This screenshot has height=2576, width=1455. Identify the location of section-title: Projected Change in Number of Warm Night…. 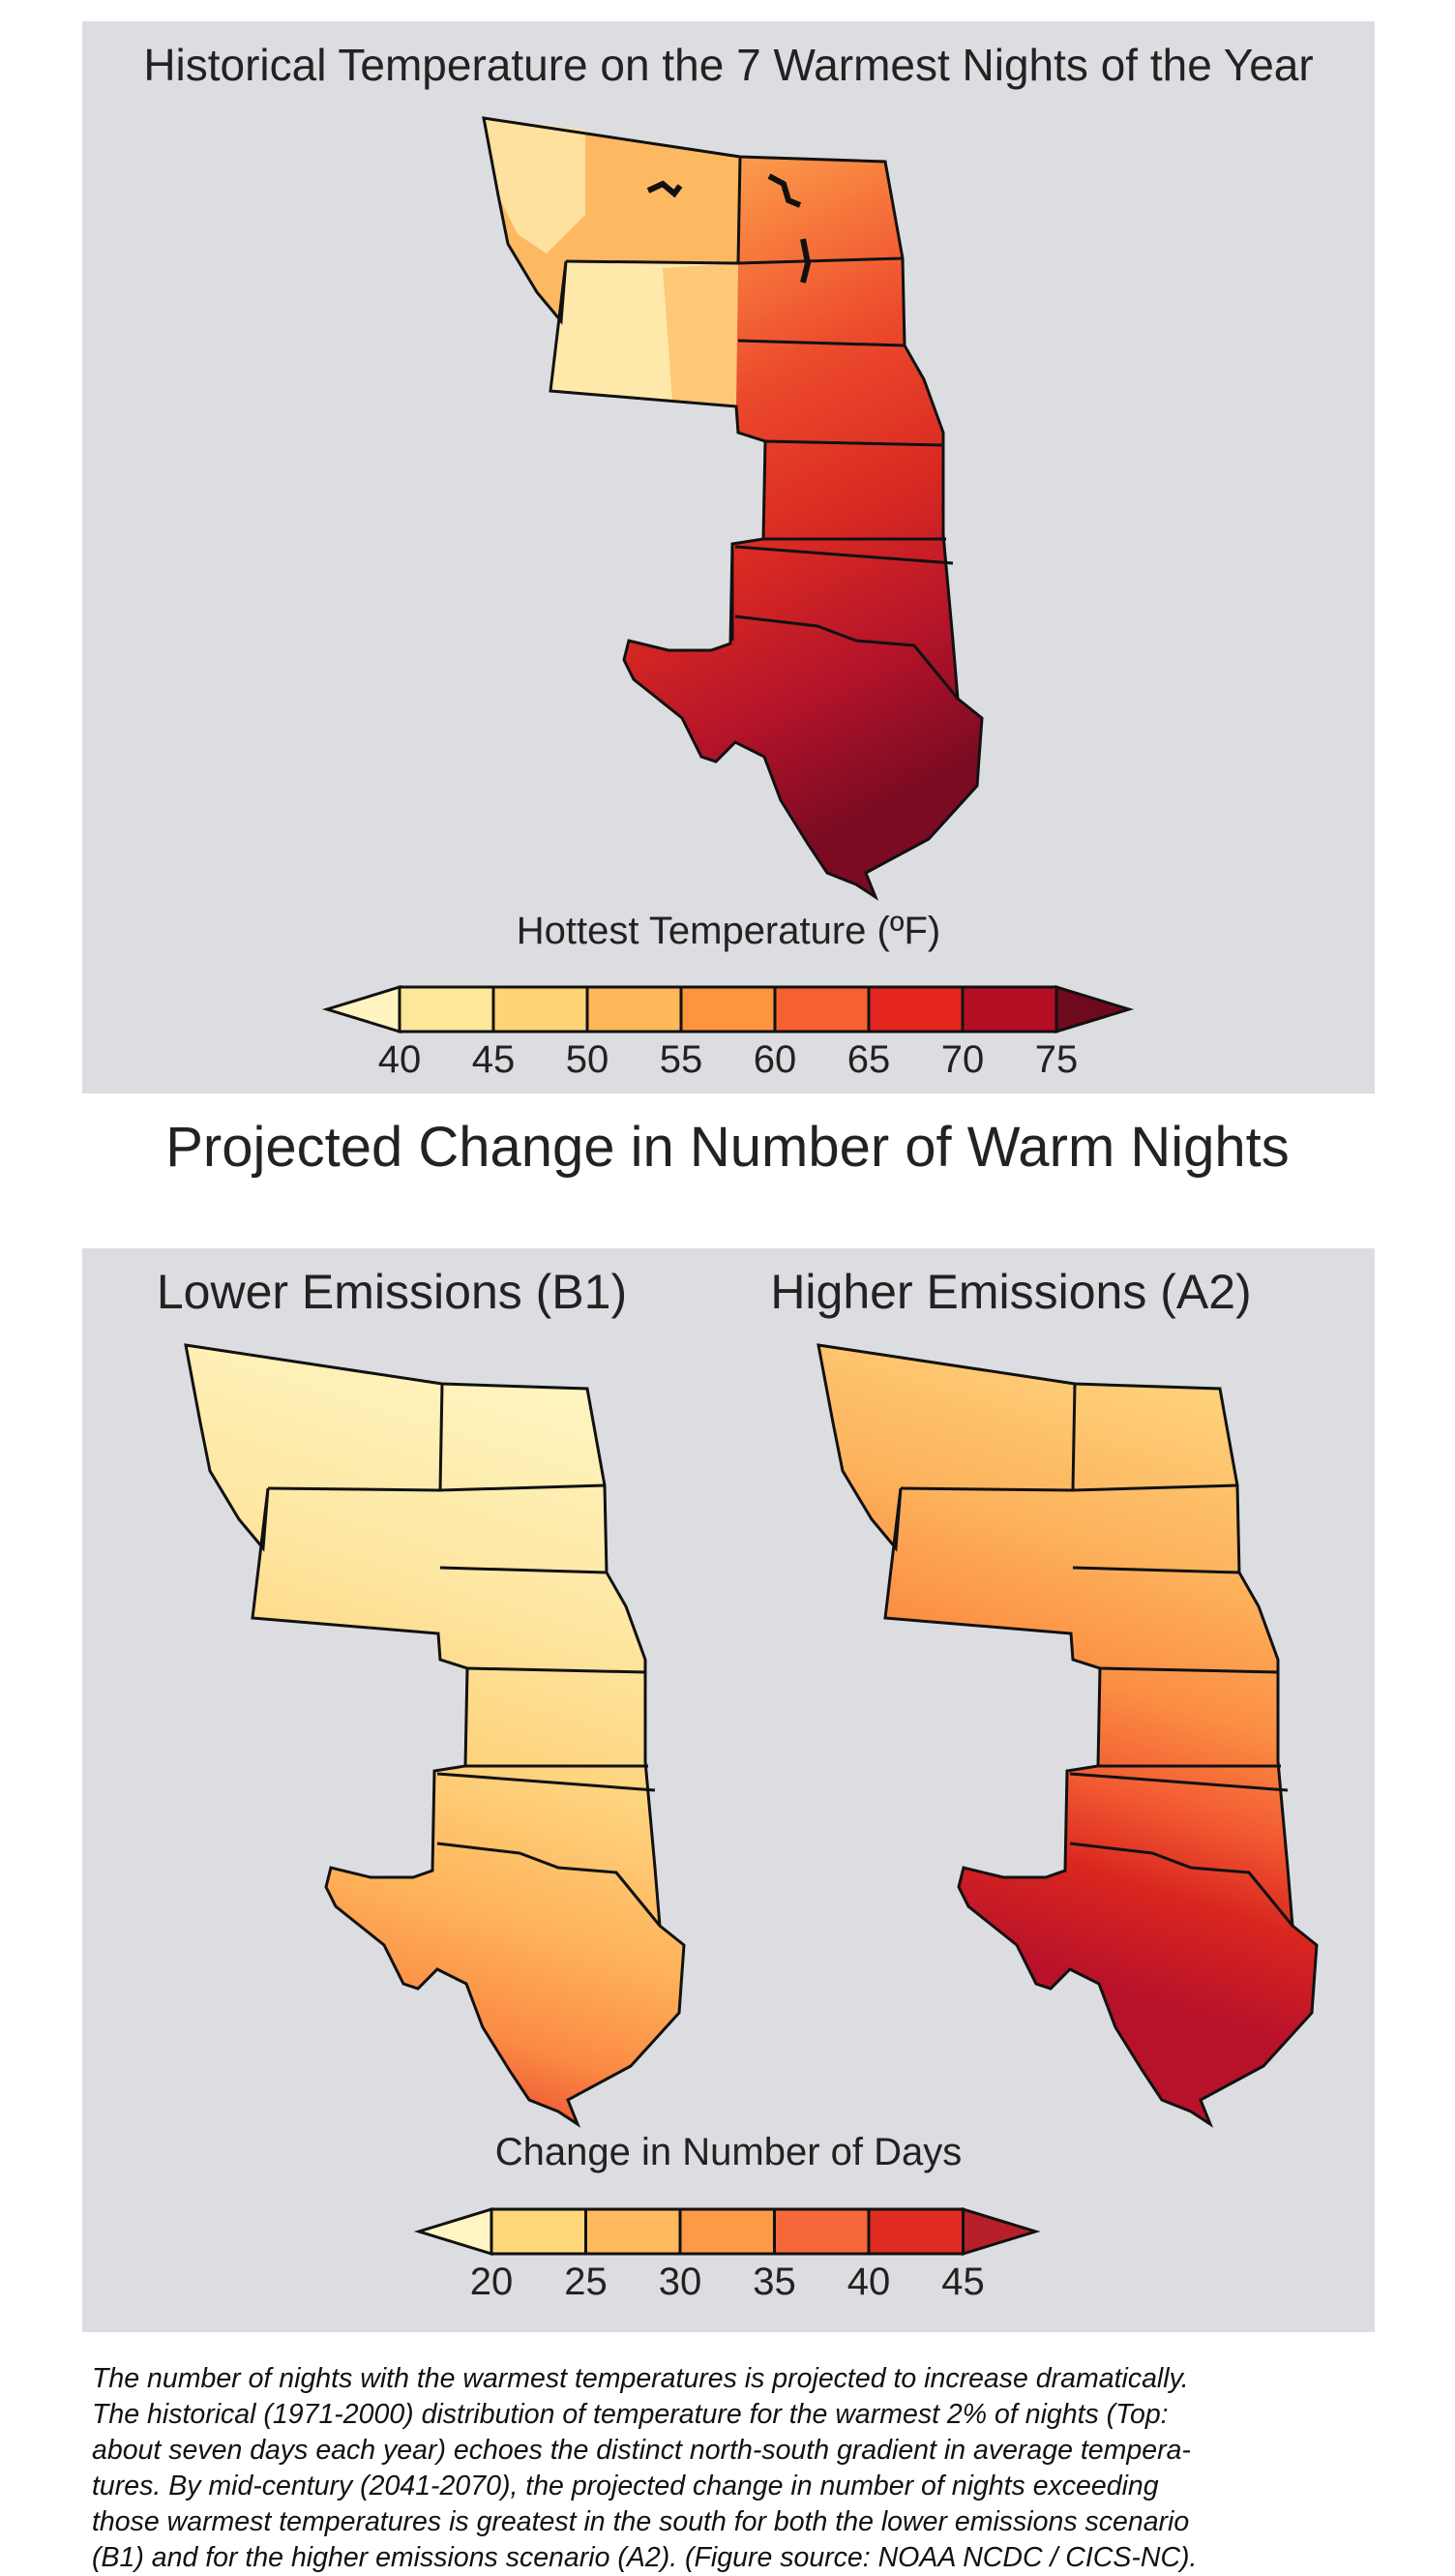
(728, 1147).